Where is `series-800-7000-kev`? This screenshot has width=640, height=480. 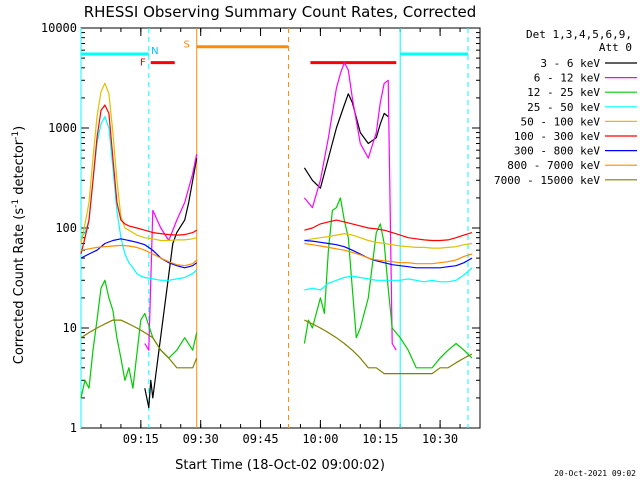 series-800-7000-kev is located at coordinates (276, 254).